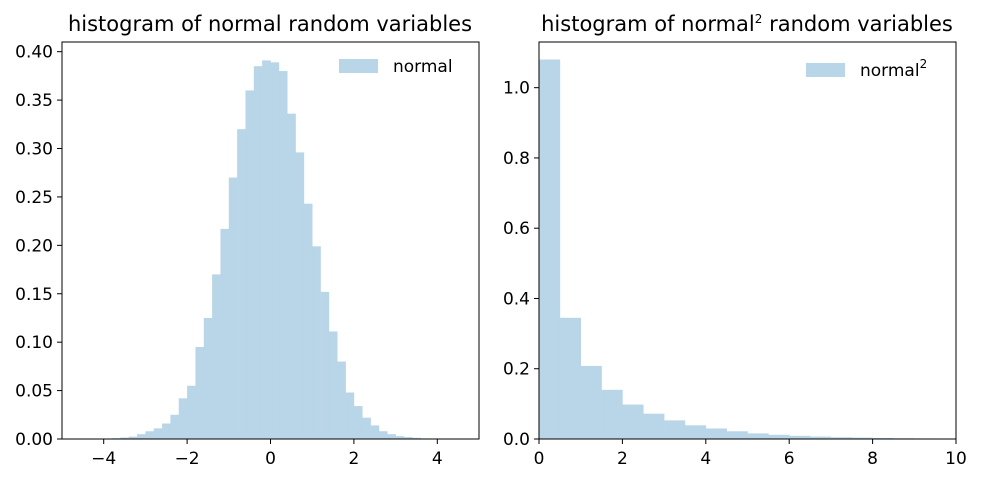 Image resolution: width=988 pixels, height=478 pixels. I want to click on y-tick-label: 1.0, so click(516, 89).